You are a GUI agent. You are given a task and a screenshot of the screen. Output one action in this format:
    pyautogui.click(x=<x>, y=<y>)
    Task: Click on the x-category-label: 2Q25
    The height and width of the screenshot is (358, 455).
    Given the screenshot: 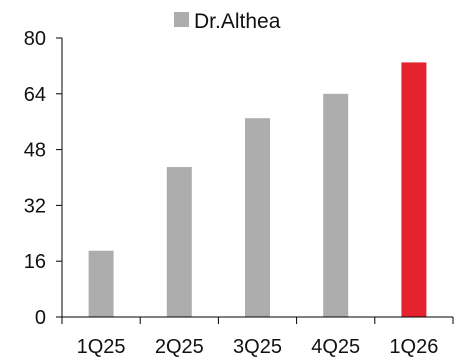 What is the action you would take?
    pyautogui.click(x=179, y=347)
    